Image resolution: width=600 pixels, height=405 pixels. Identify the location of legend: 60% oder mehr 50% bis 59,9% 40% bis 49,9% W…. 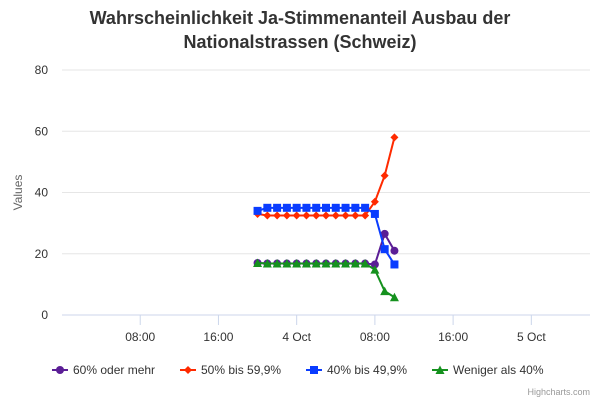
(298, 370).